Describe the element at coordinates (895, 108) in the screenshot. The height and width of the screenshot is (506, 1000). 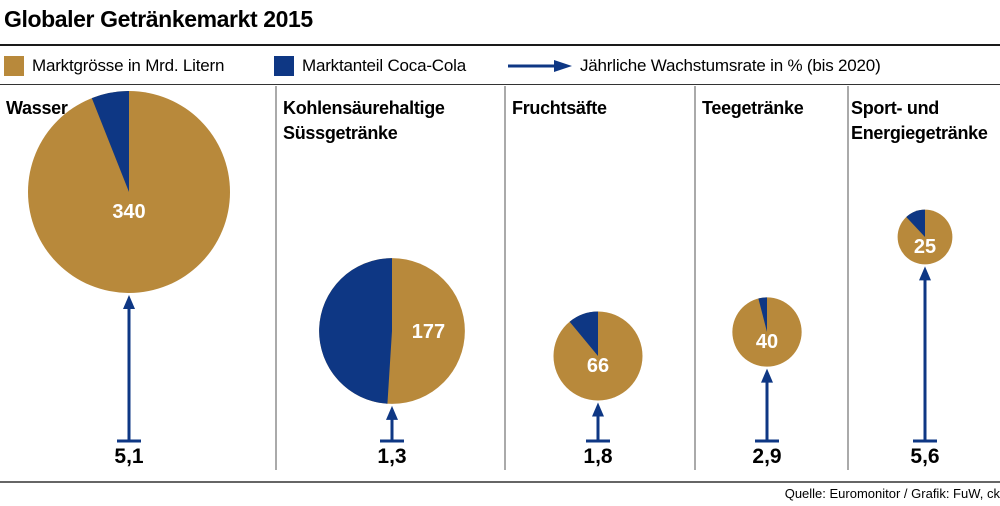
I see `category-label: Sport- und` at that location.